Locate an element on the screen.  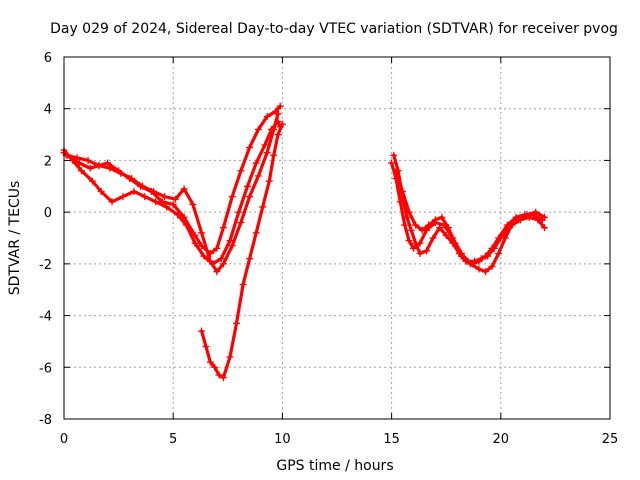
x-tick-label: 25 is located at coordinates (610, 439).